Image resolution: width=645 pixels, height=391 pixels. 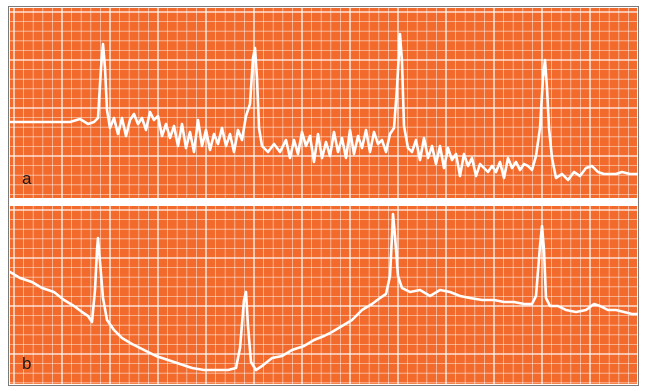 I want to click on panel-label-b: b, so click(x=27, y=363).